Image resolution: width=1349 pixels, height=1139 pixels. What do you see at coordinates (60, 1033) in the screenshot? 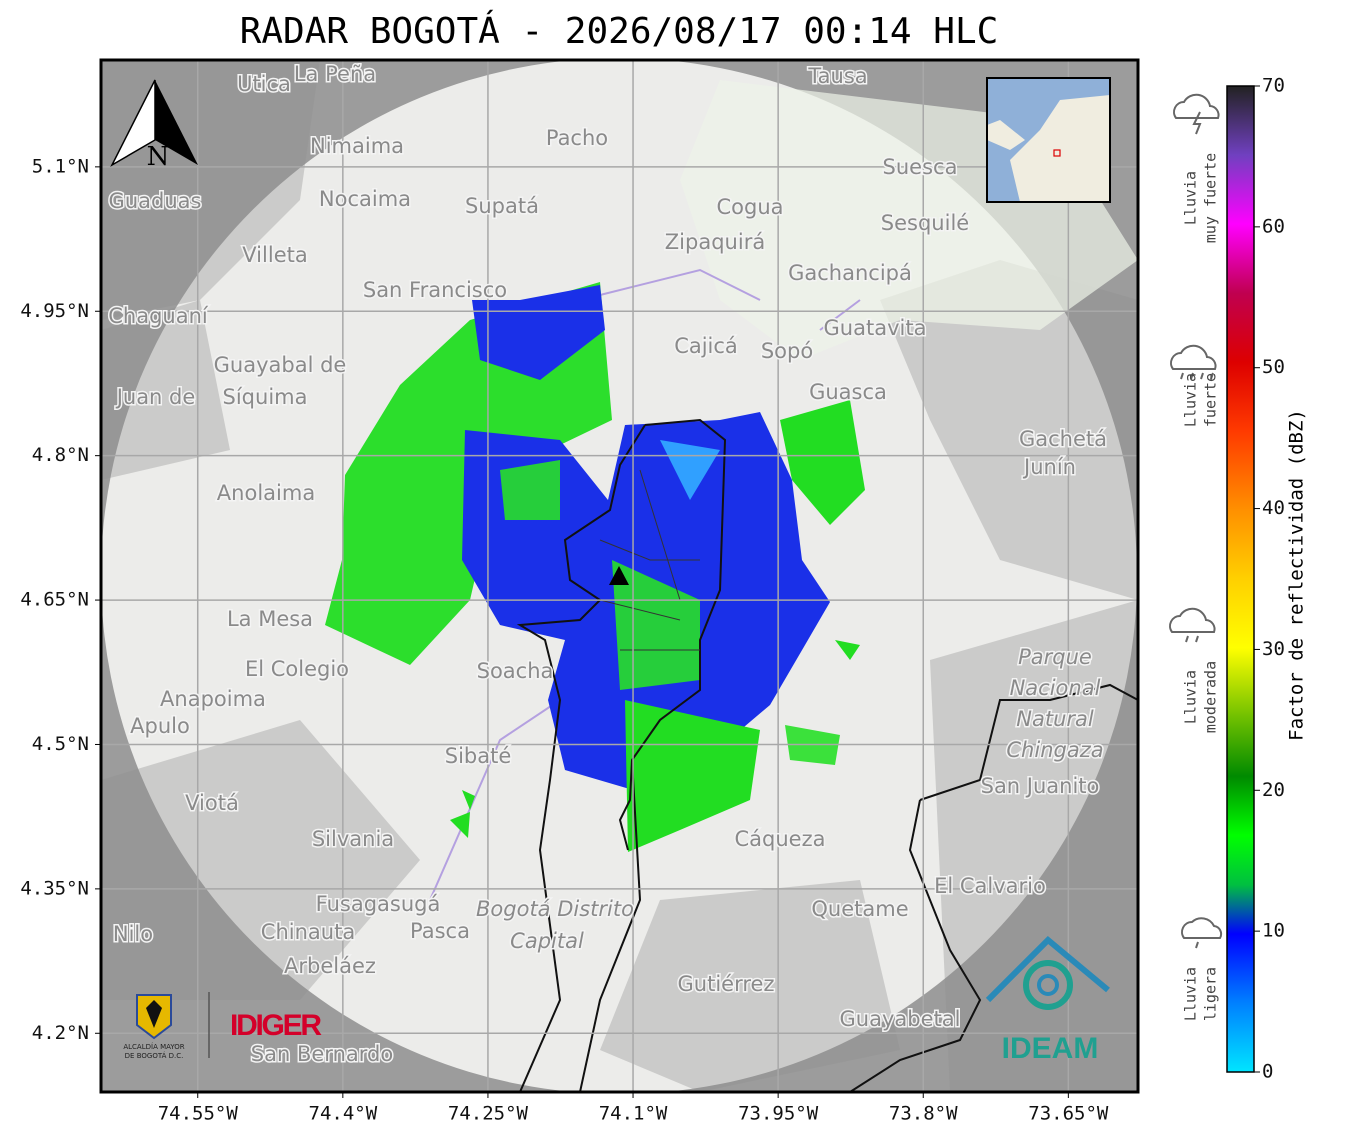
I see `lat-tick-label: 4.2°N` at bounding box center [60, 1033].